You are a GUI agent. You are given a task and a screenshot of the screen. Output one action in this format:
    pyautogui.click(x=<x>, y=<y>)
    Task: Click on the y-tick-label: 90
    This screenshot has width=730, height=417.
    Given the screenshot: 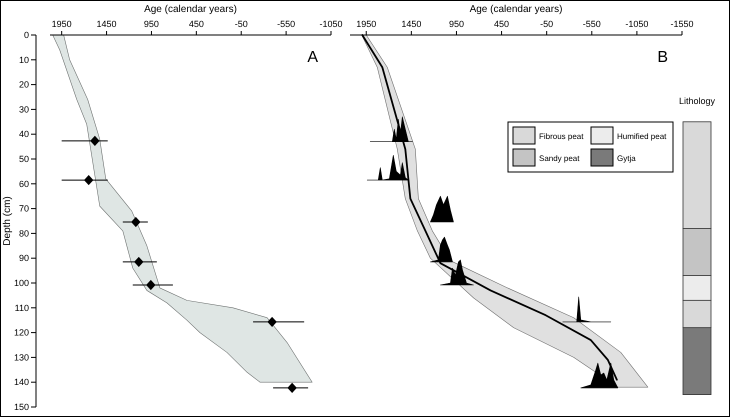 What is the action you would take?
    pyautogui.click(x=23, y=258)
    